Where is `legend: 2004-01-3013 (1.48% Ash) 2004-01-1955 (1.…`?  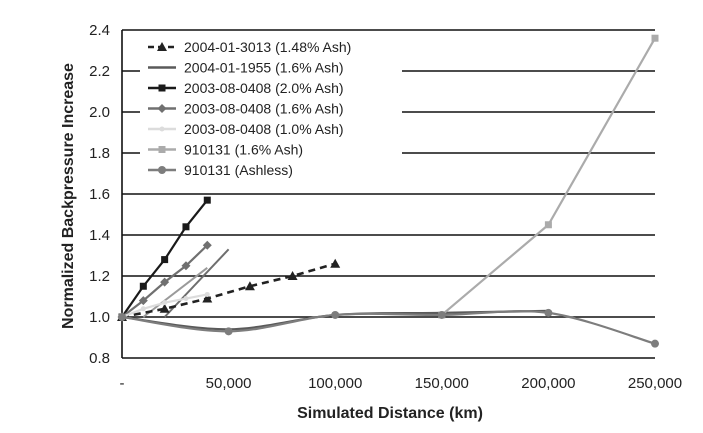 legend: 2004-01-3013 (1.48% Ash) 2004-01-1955 (1.… is located at coordinates (271, 111).